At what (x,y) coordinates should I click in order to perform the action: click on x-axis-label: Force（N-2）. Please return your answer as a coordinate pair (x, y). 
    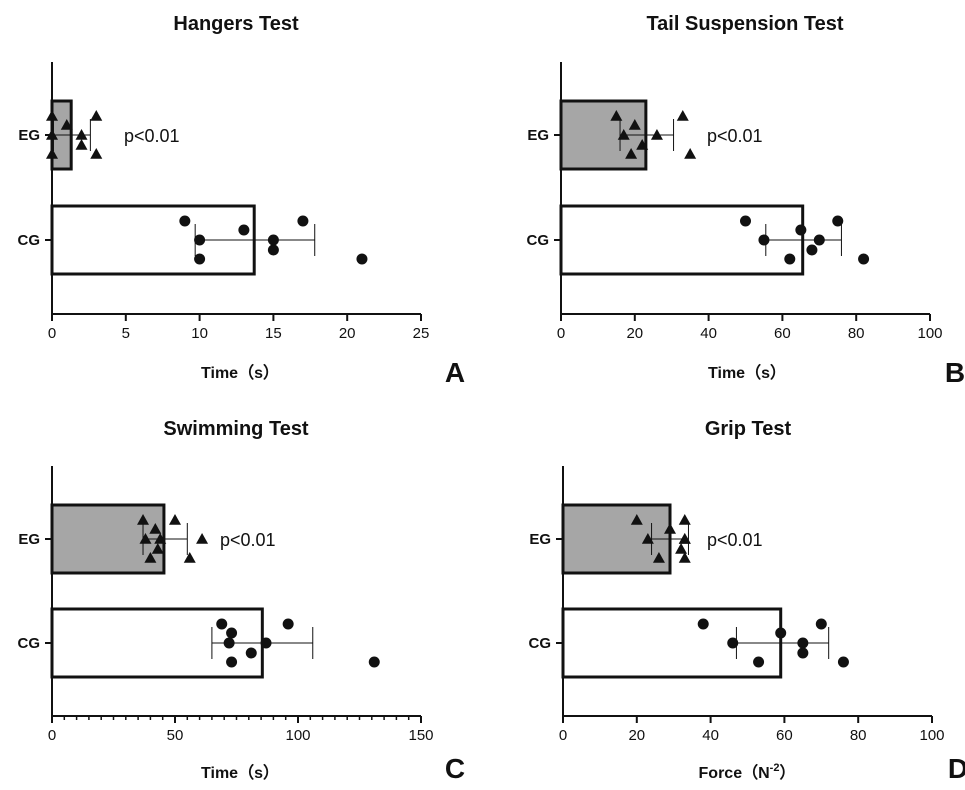
    Looking at the image, I should click on (747, 772).